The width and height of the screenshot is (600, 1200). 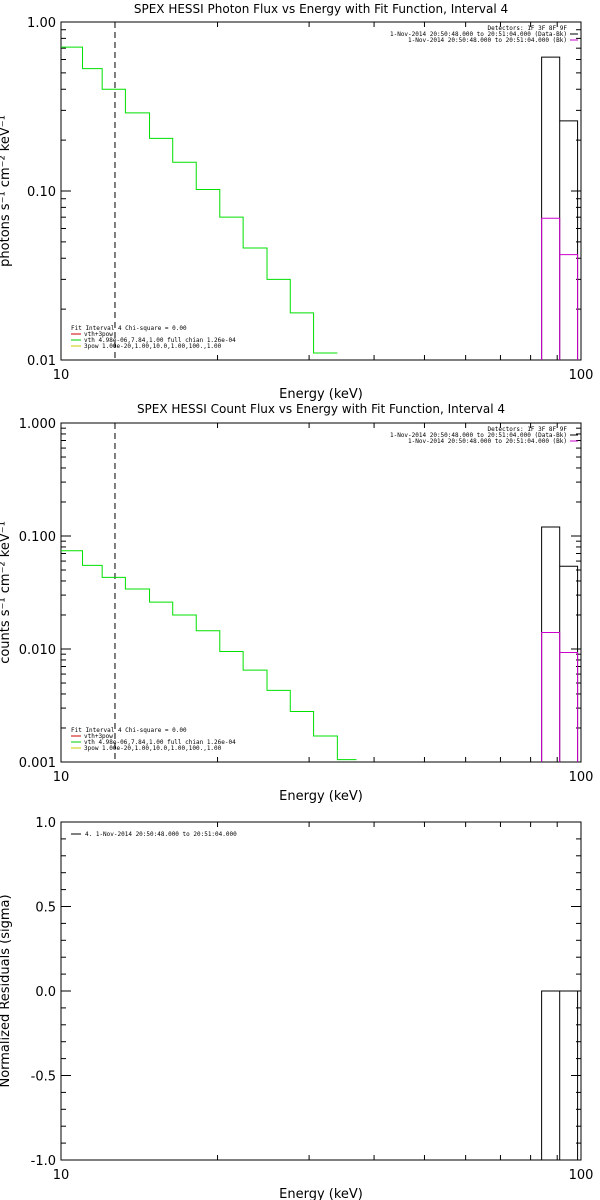 What do you see at coordinates (41, 192) in the screenshot?
I see `y-tick-label: 0.10` at bounding box center [41, 192].